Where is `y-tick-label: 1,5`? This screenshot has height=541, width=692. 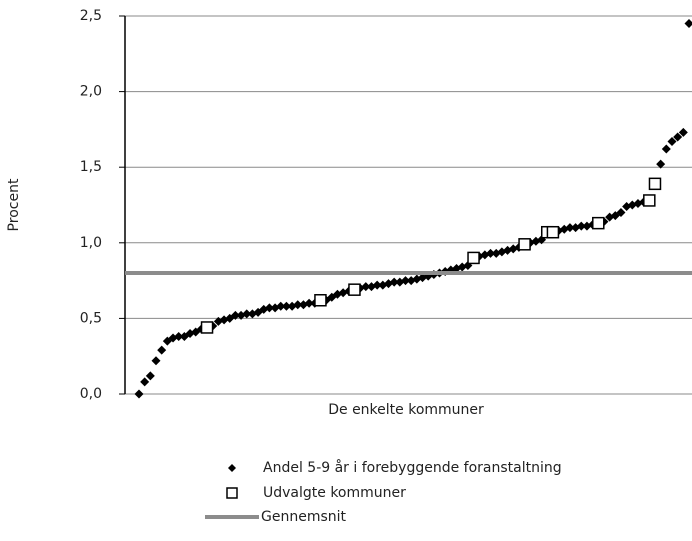
y-tick-label: 1,5 is located at coordinates (91, 167).